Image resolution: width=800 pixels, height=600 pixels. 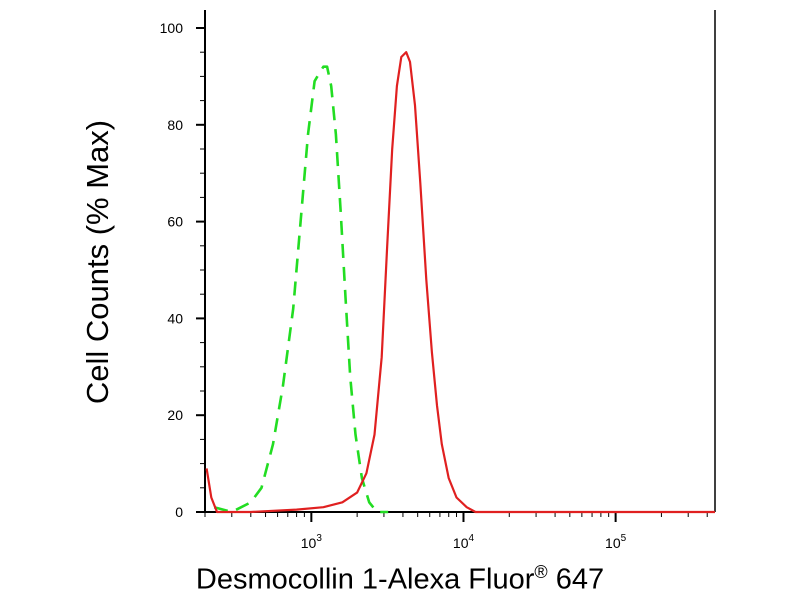 What do you see at coordinates (172, 28) in the screenshot?
I see `y-tick-label: 100` at bounding box center [172, 28].